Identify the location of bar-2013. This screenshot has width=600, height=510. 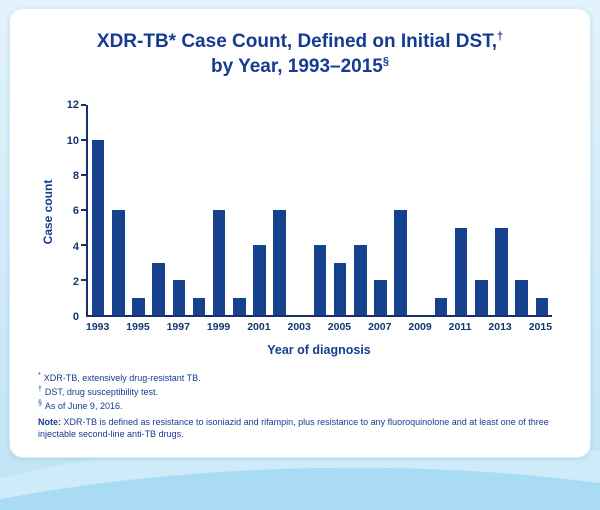
(501, 271).